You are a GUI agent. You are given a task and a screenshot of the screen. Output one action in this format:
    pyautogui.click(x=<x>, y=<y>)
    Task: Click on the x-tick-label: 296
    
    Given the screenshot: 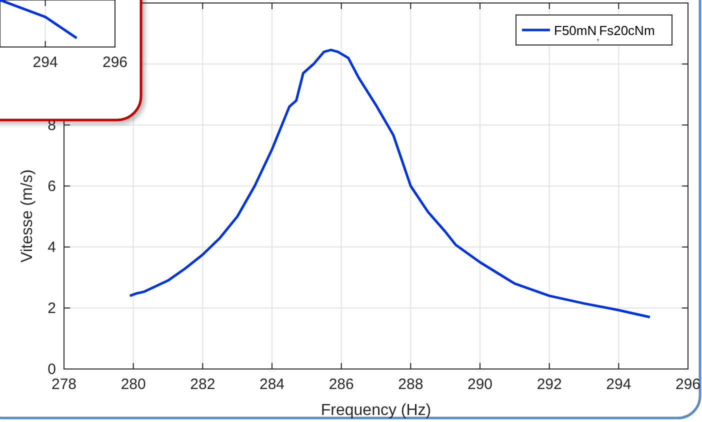 What is the action you would take?
    pyautogui.click(x=115, y=62)
    